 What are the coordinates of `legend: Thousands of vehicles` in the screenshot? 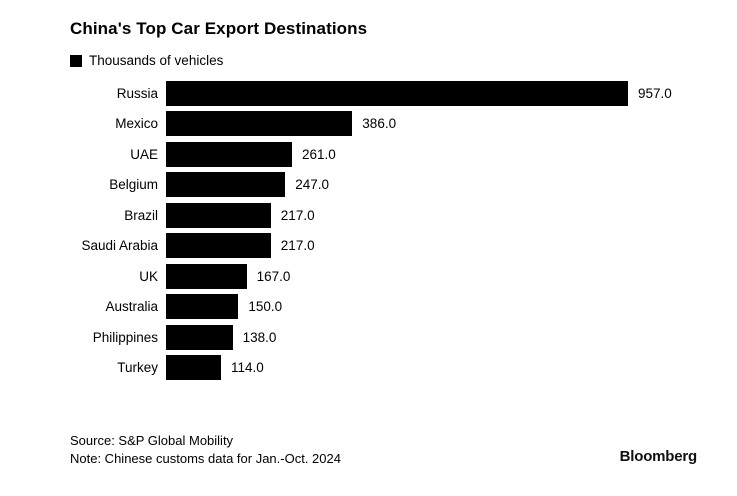 It's located at (146, 60).